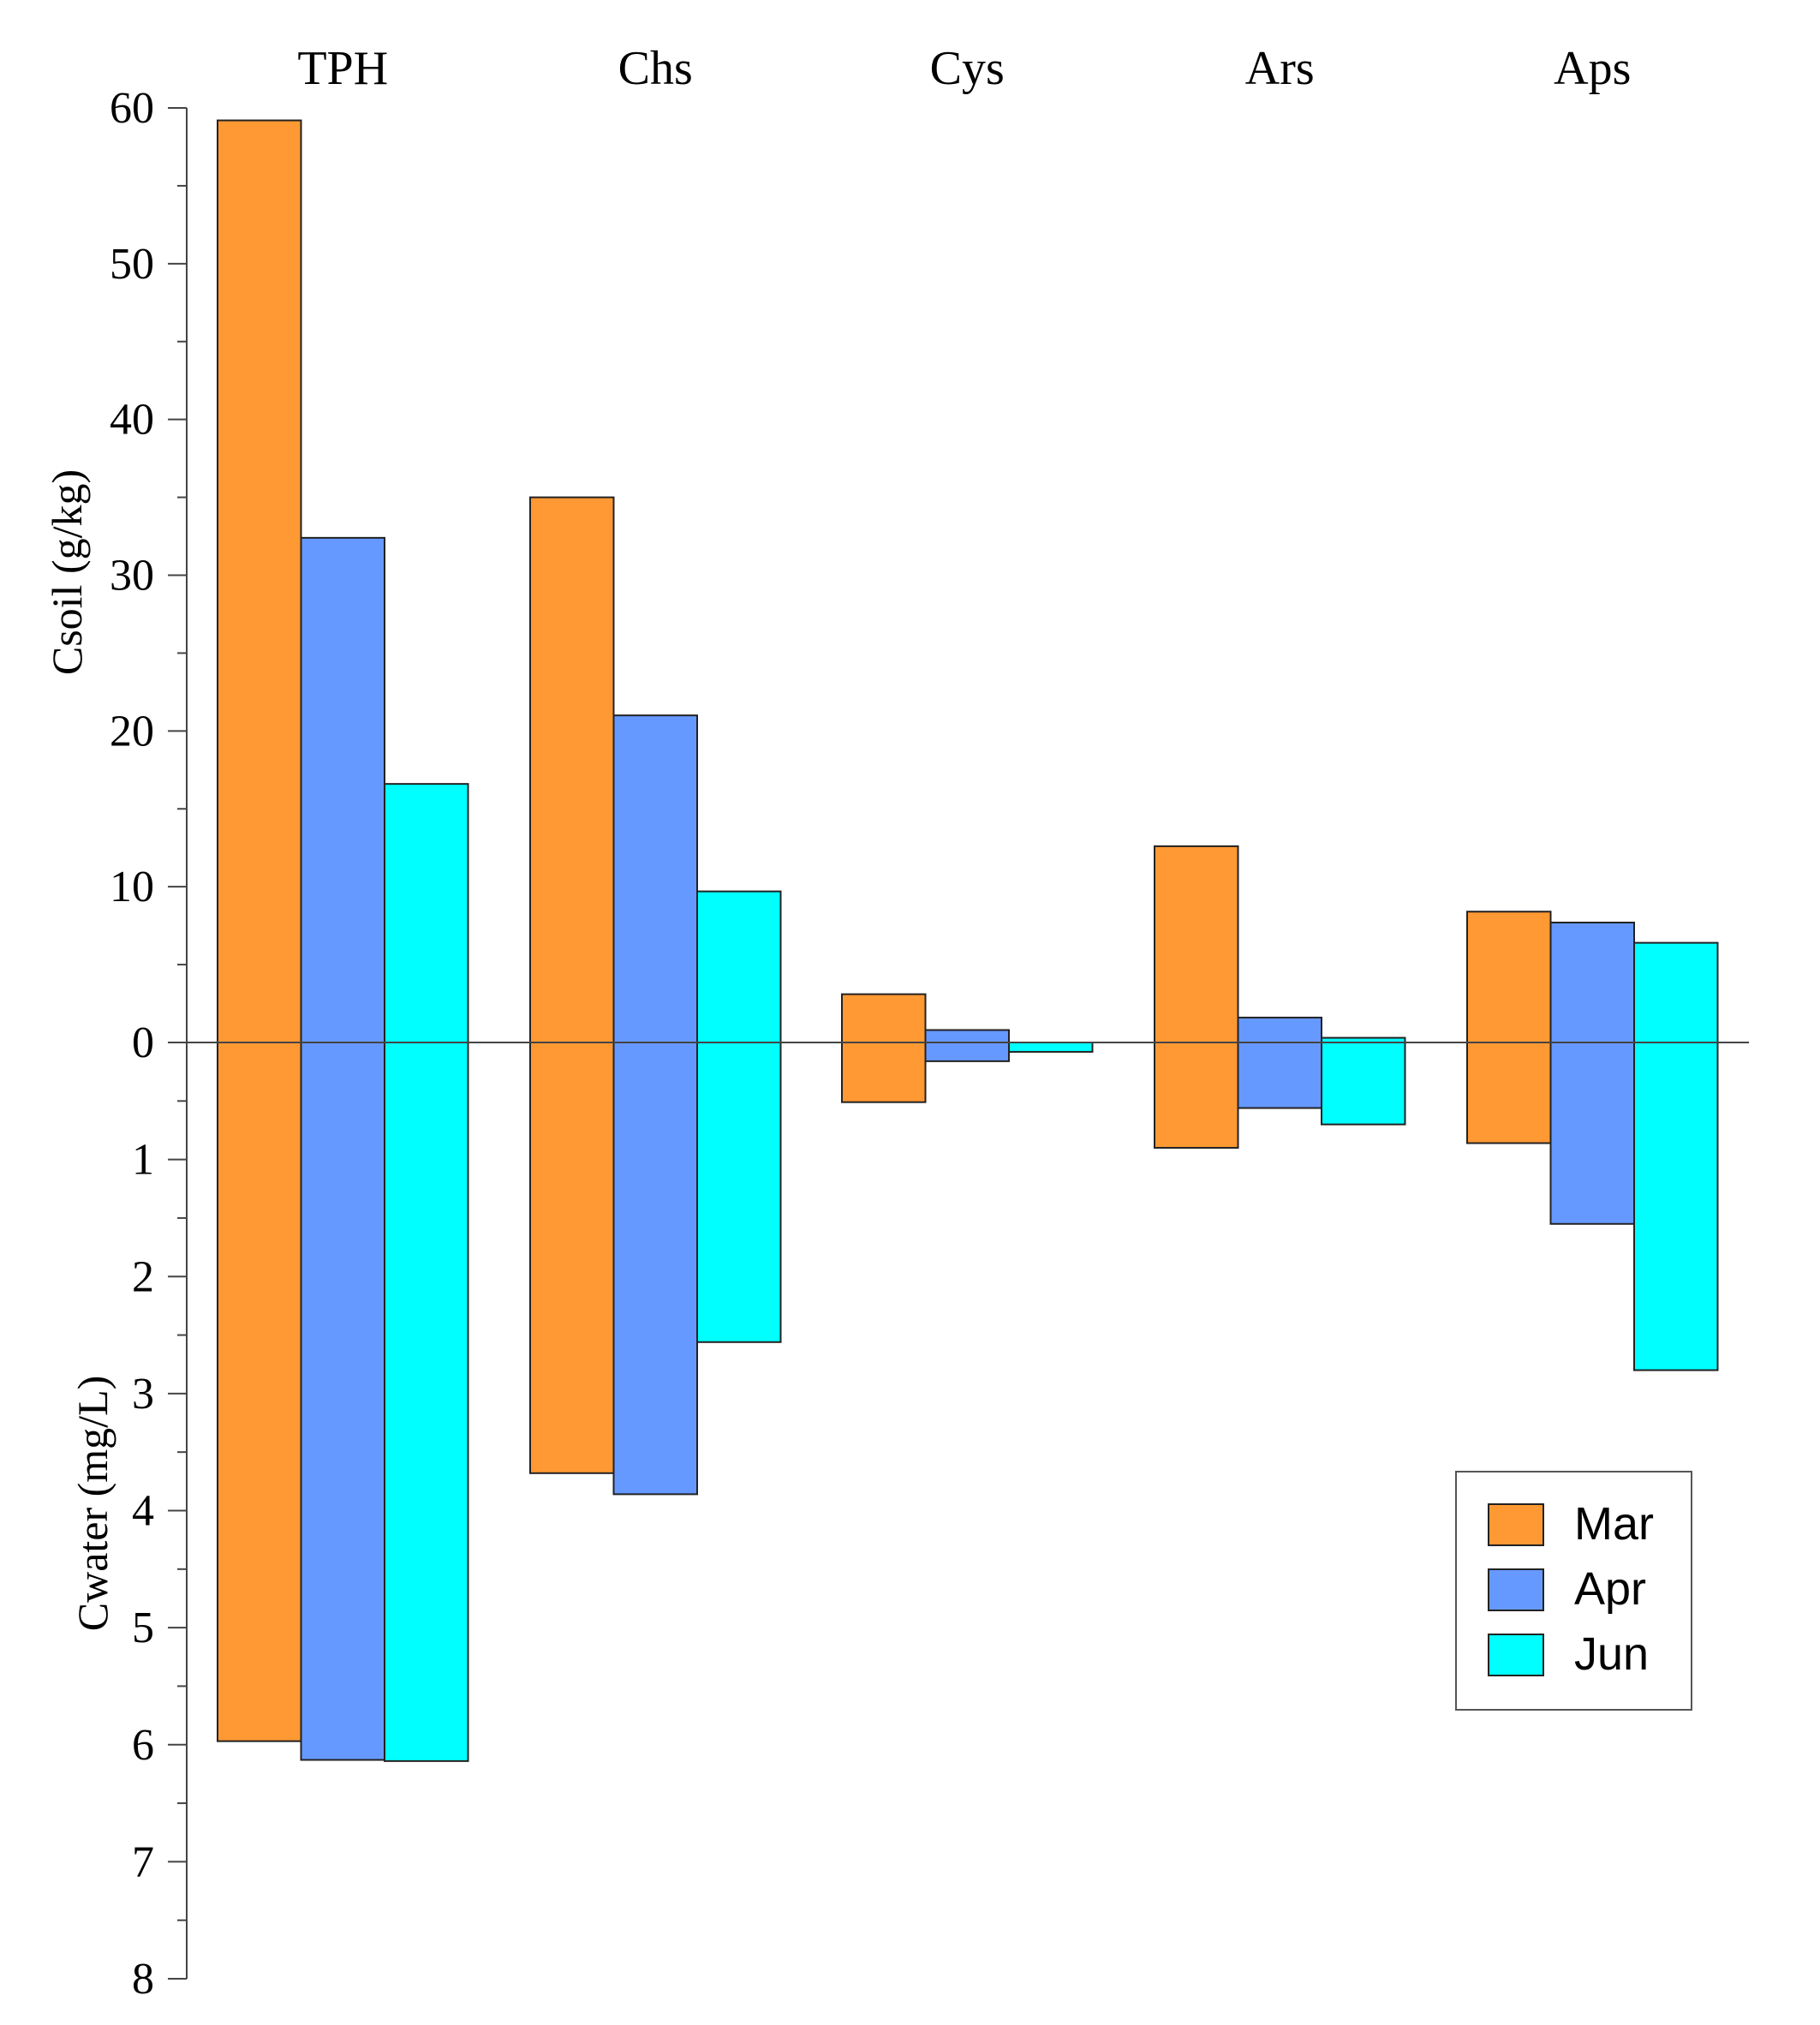  Describe the element at coordinates (67, 572) in the screenshot. I see `upper-axis-label: Csoil (g/kg)` at that location.